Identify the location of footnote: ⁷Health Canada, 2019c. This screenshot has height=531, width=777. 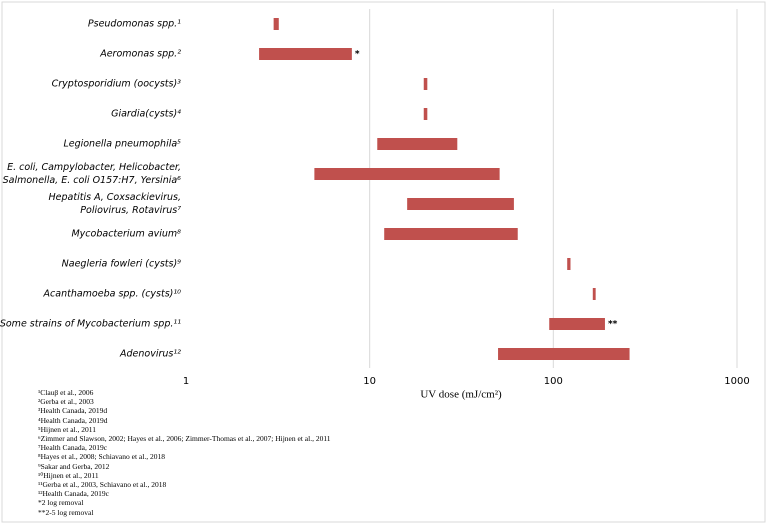
(73, 448).